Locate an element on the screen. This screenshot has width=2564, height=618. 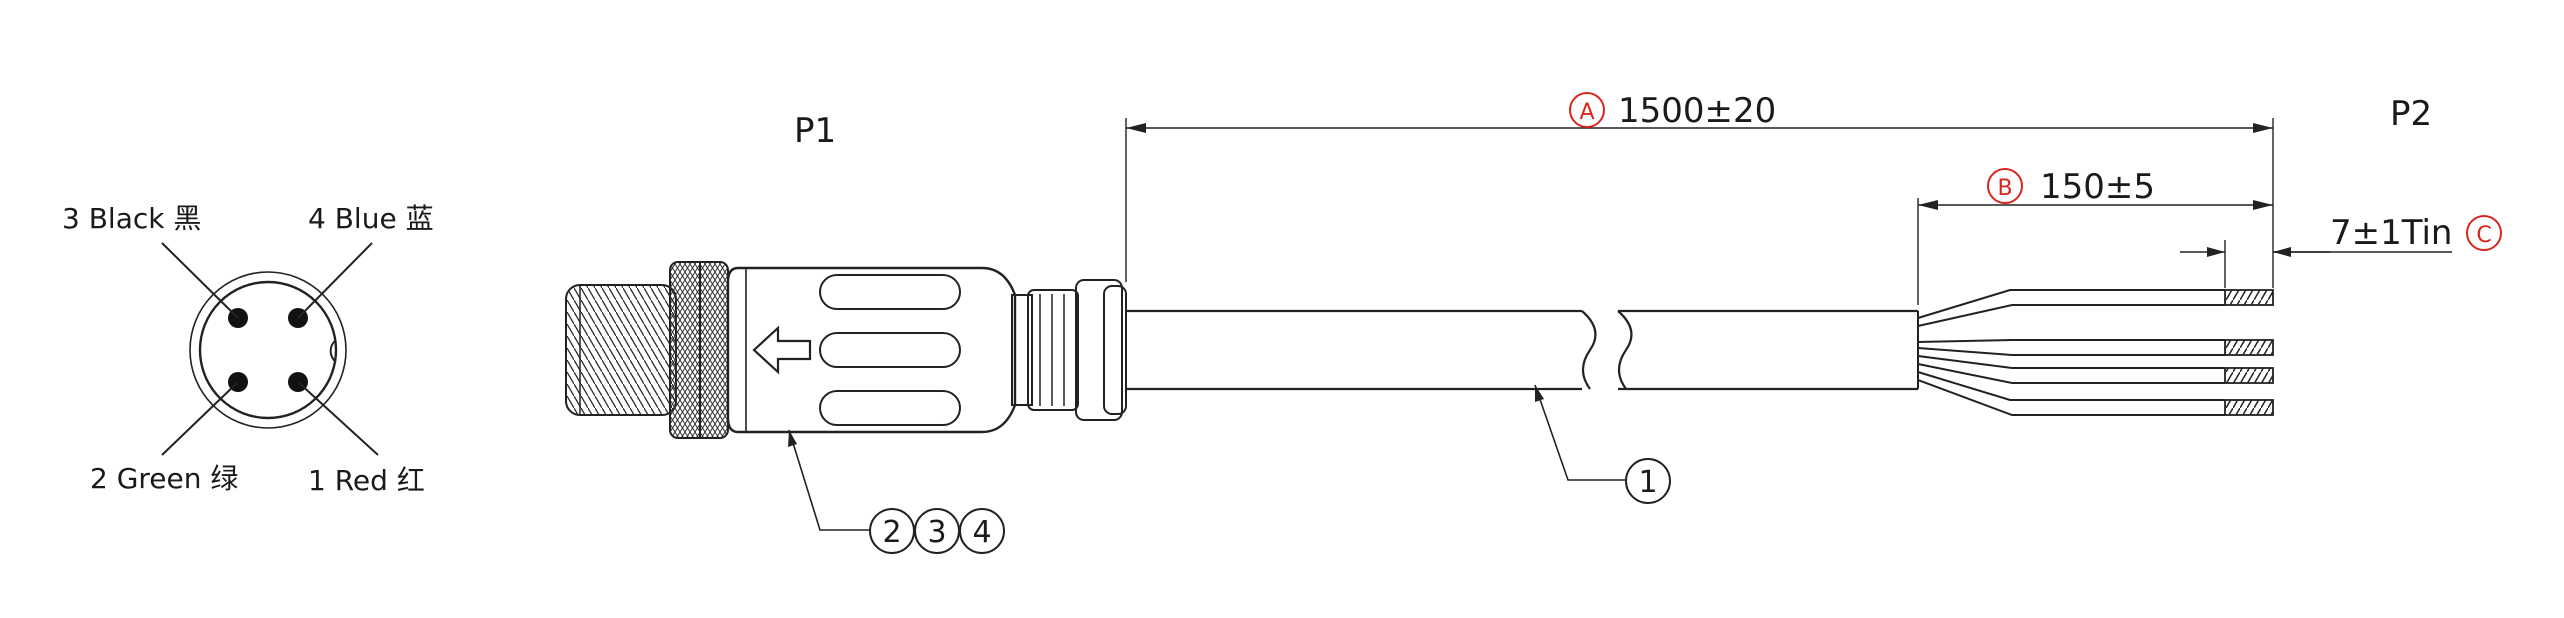
dimension-c: 7±1Tin C is located at coordinates (2341, 250).